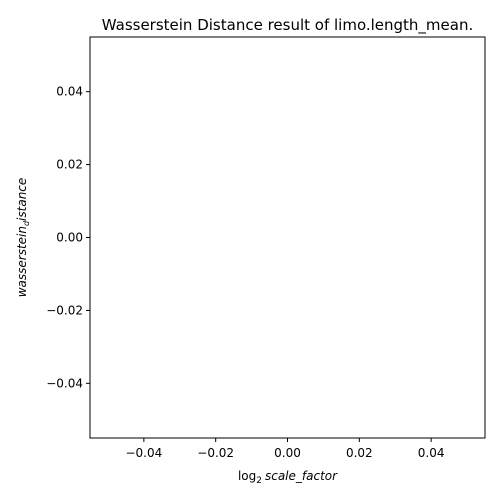  What do you see at coordinates (69, 92) in the screenshot?
I see `y-tick-label: 0.04` at bounding box center [69, 92].